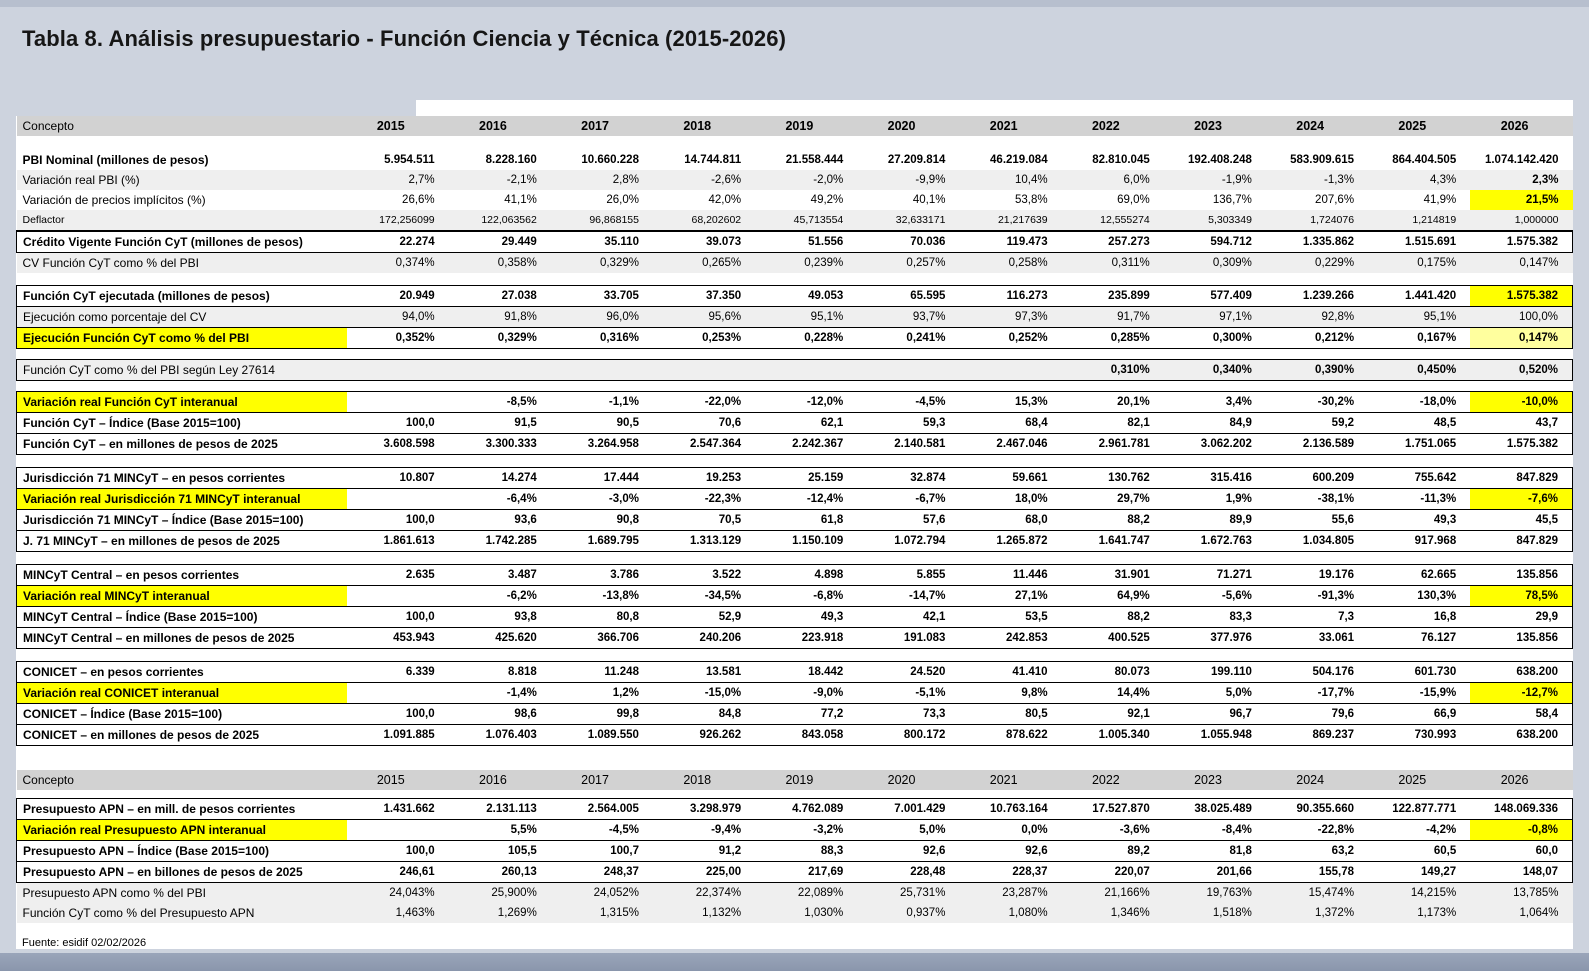 The image size is (1589, 971). Describe the element at coordinates (499, 499) in the screenshot. I see `data-cell: -6,4%` at that location.